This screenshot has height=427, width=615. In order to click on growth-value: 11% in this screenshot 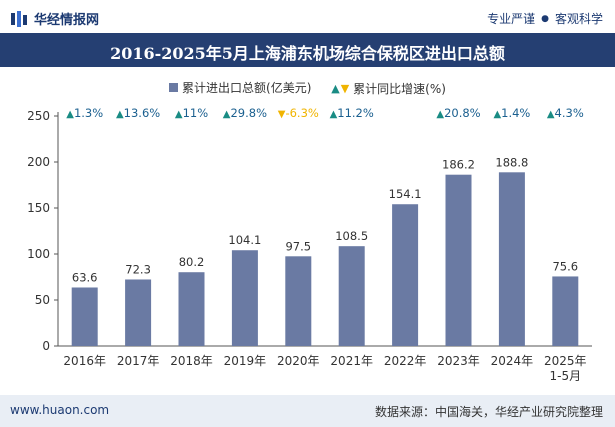, I will do `click(196, 113)`.